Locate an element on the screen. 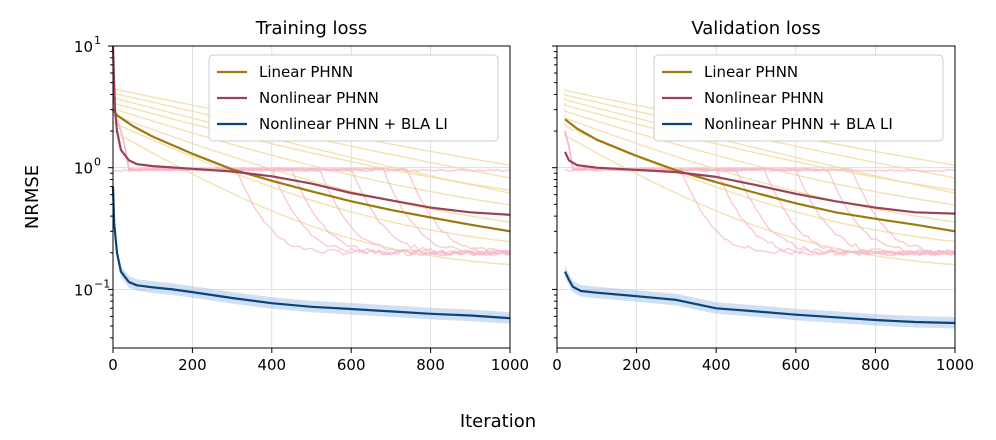 This screenshot has width=996, height=440. x-axis-label: Iteration is located at coordinates (498, 421).